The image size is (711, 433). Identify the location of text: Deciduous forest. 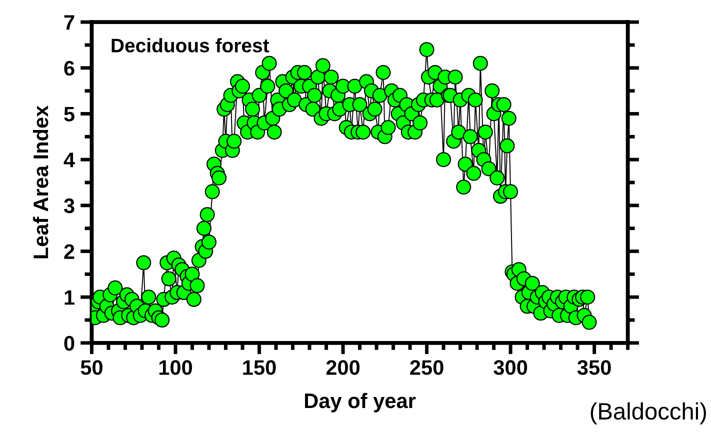
(191, 45).